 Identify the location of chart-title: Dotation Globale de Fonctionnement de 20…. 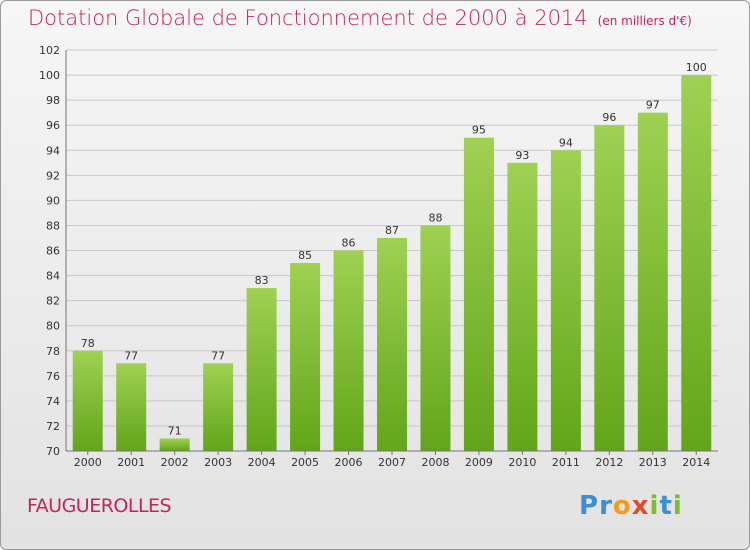
(360, 18).